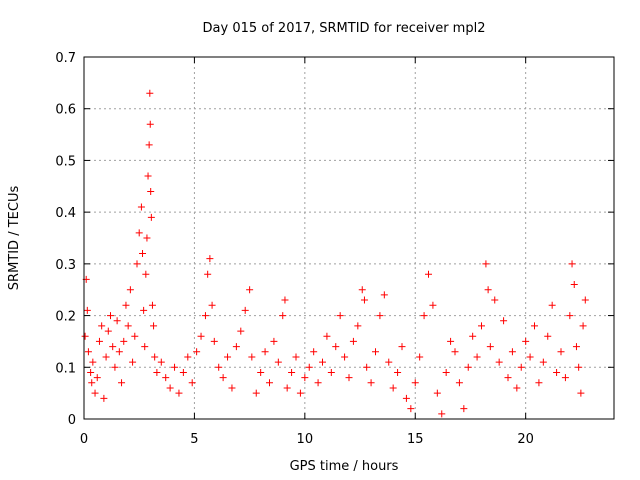  Describe the element at coordinates (65, 161) in the screenshot. I see `y-tick-label: 0.5` at that location.